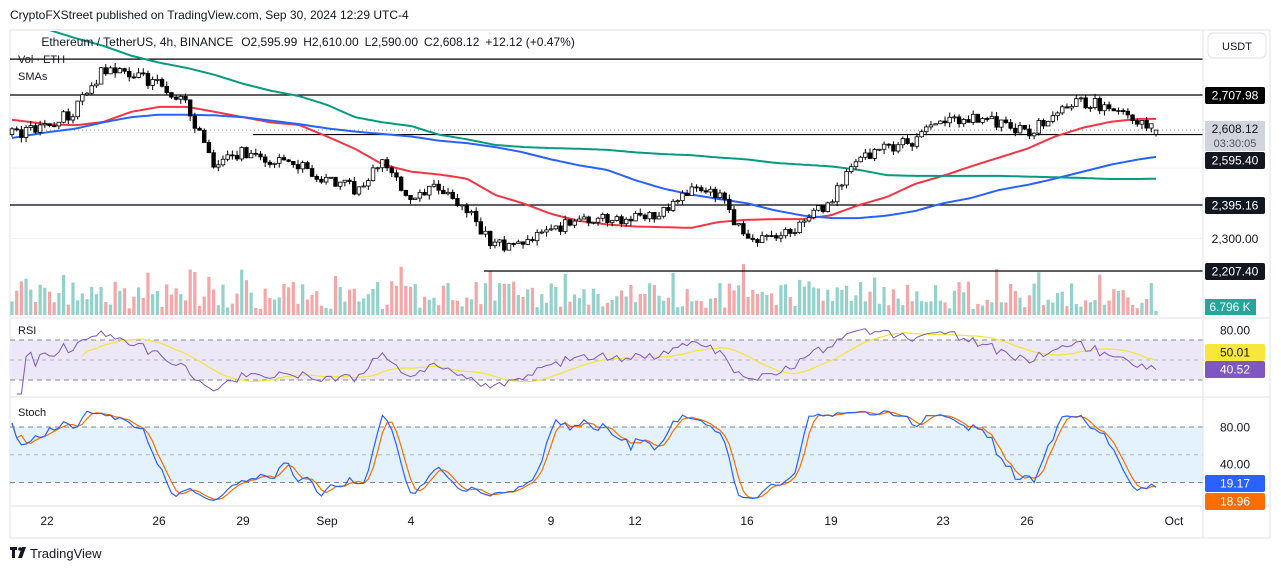  What do you see at coordinates (27, 331) in the screenshot?
I see `rsi-legend: RSI` at bounding box center [27, 331].